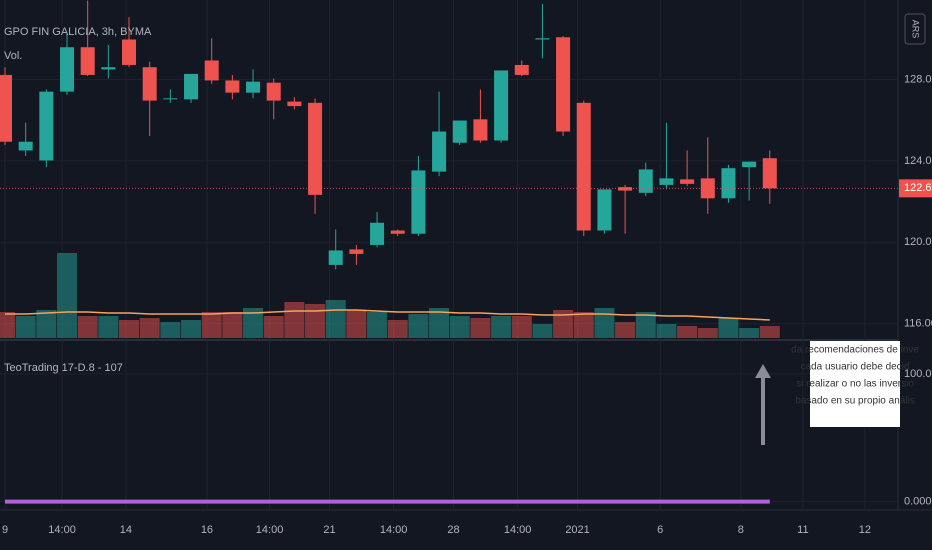 This screenshot has width=932, height=550. I want to click on y-tick-label: 0.000, so click(918, 502).